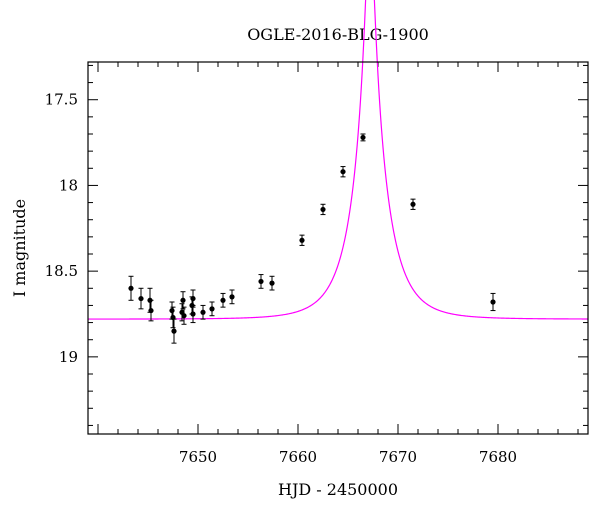 Image resolution: width=600 pixels, height=512 pixels. What do you see at coordinates (68, 185) in the screenshot?
I see `y-tick-label: 18` at bounding box center [68, 185].